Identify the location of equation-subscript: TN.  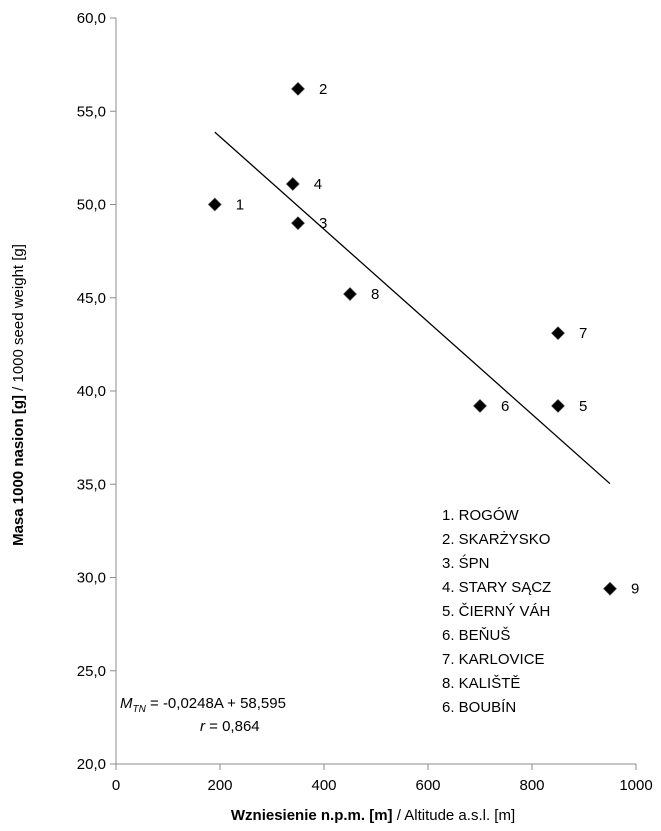
(140, 709).